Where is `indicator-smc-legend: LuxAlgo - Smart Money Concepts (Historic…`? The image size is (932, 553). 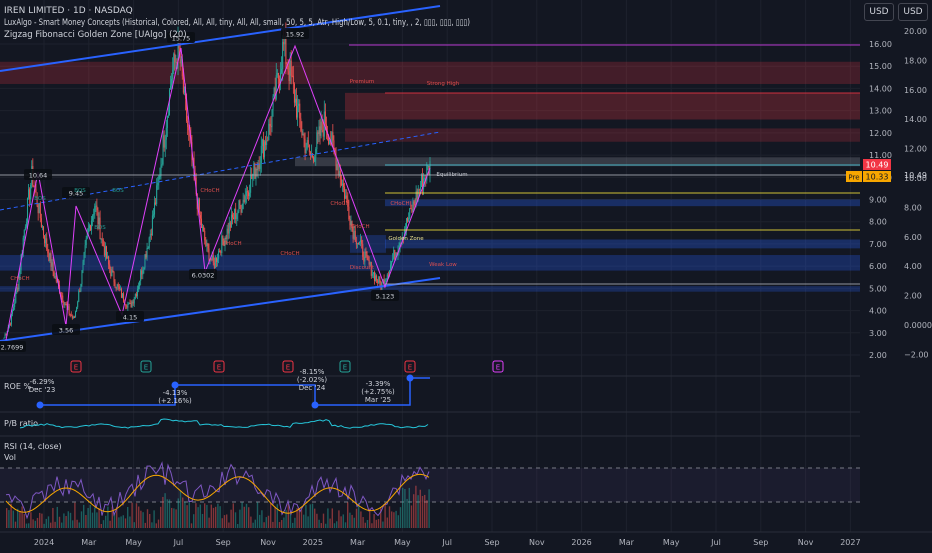
indicator-smc-legend: LuxAlgo - Smart Money Concepts (Historic… is located at coordinates (237, 23).